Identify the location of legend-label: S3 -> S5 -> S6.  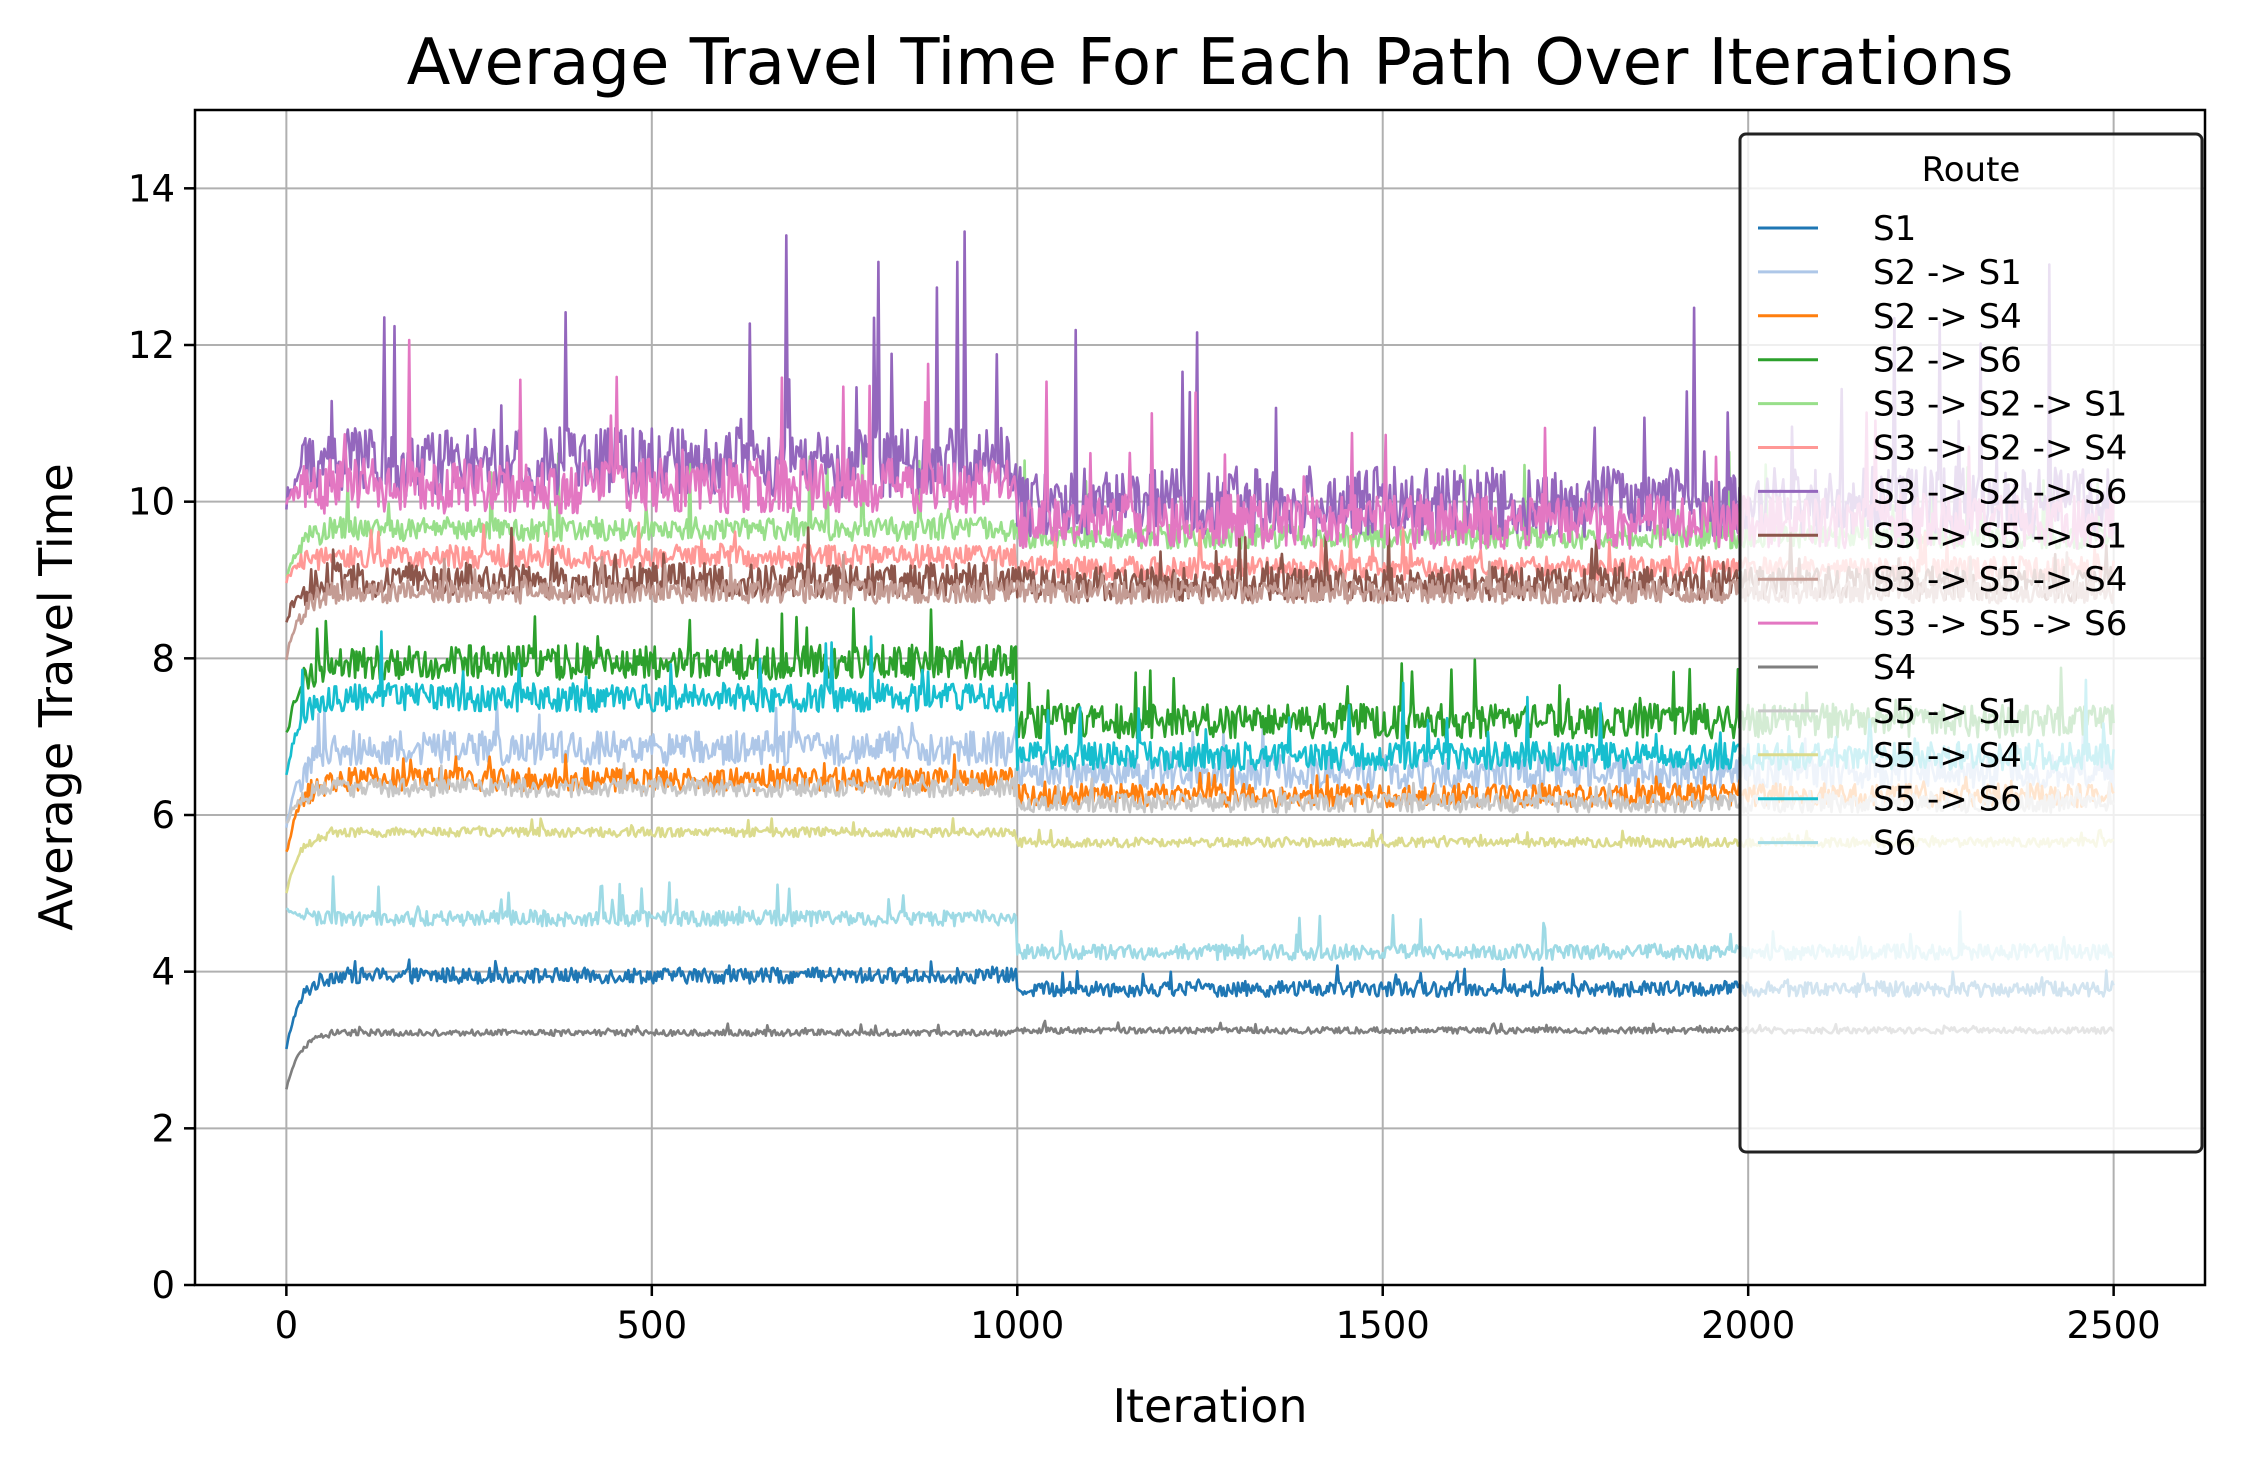
(2000, 624).